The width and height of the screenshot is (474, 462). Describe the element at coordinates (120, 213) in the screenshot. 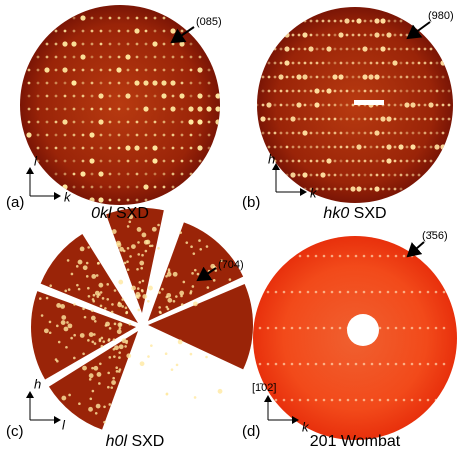

I see `caption: 0kl SXD` at that location.